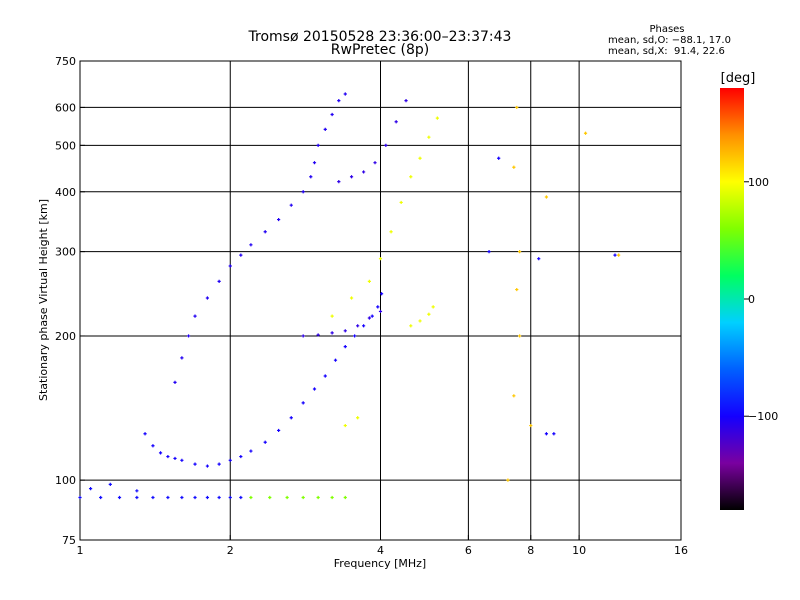 Image resolution: width=800 pixels, height=600 pixels. Describe the element at coordinates (382, 546) in the screenshot. I see `x-axis: 1 2 4 6 8 10 16` at that location.